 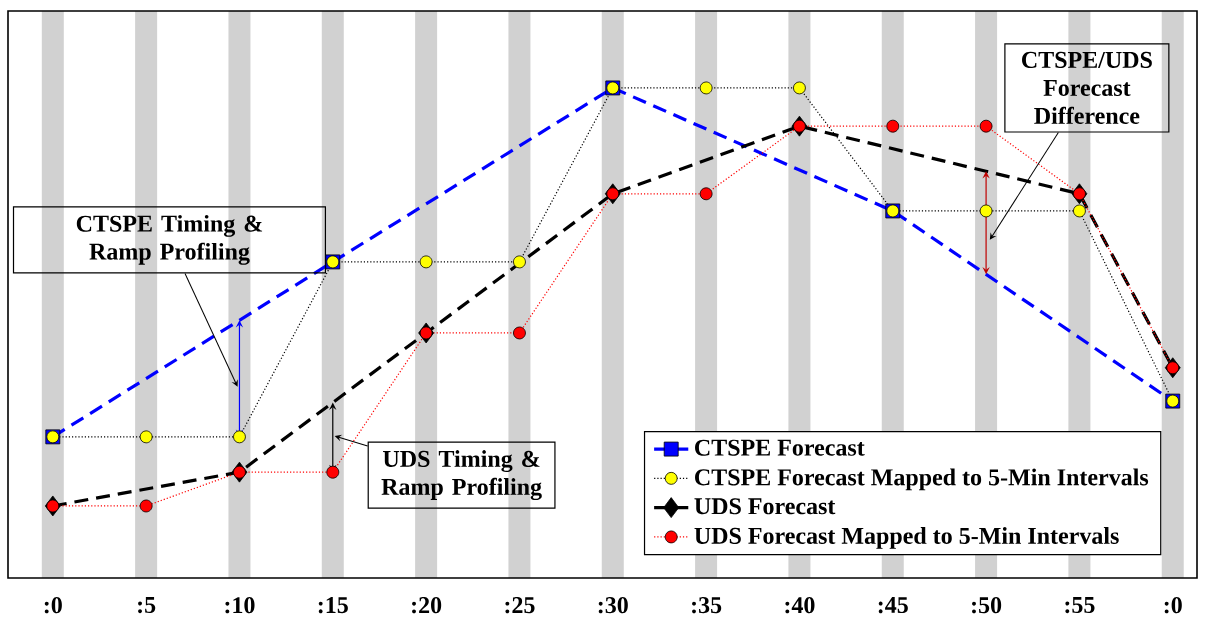 I want to click on annotation: CTSPE Timing & Ramp Profiling, so click(x=169, y=239).